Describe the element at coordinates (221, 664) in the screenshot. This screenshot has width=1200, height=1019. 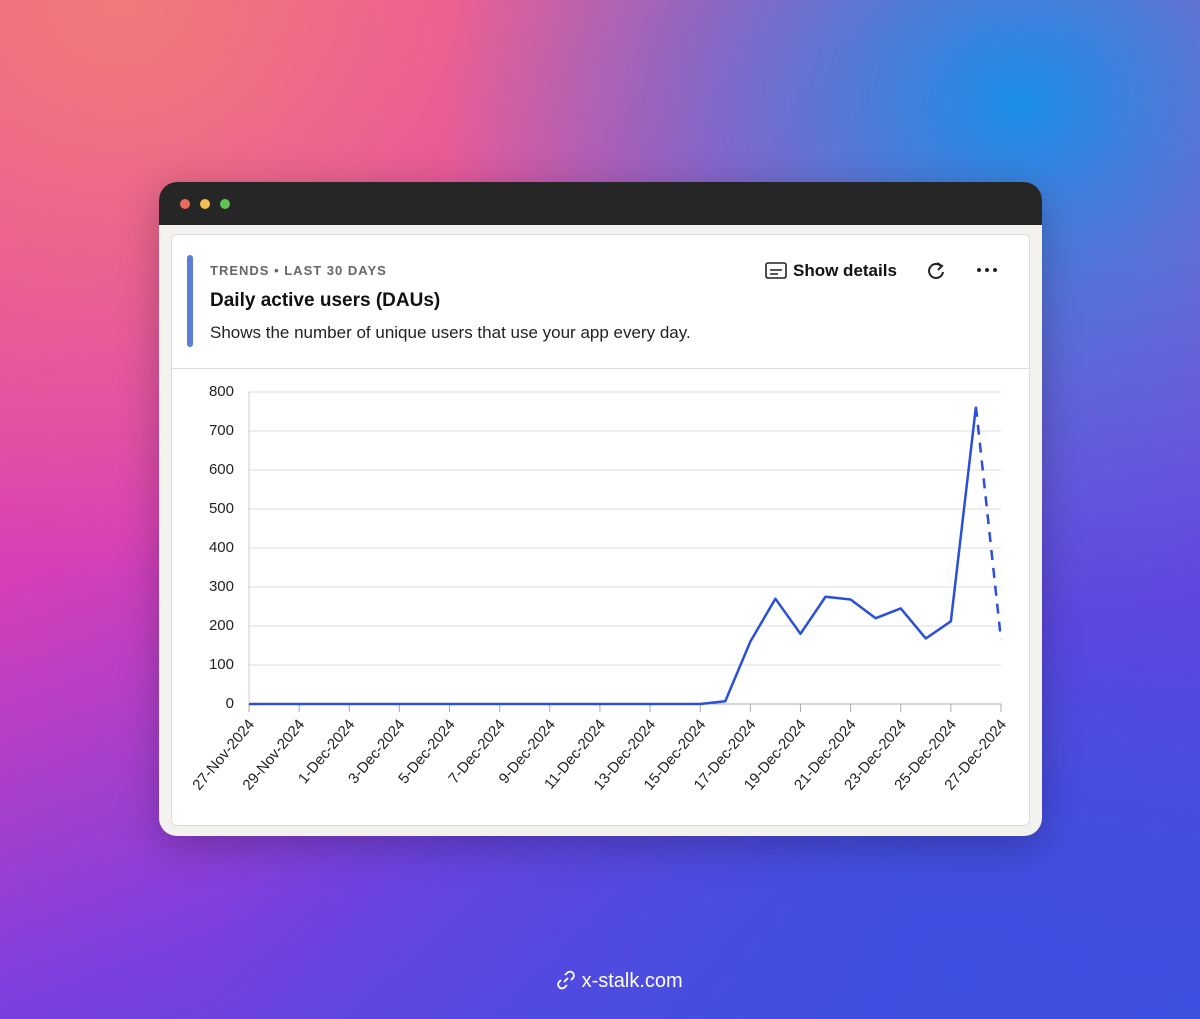
I see `y-tick-label: 100` at that location.